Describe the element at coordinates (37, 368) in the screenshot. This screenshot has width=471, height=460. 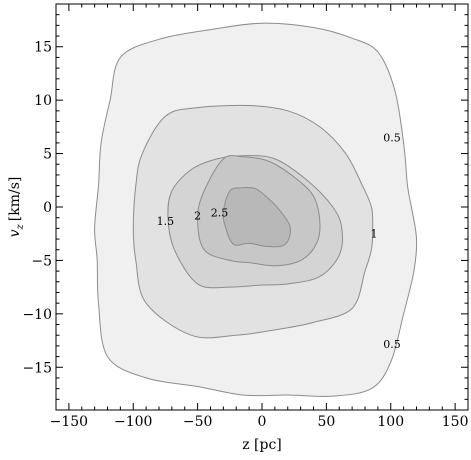
I see `y-tick-label: −15` at that location.